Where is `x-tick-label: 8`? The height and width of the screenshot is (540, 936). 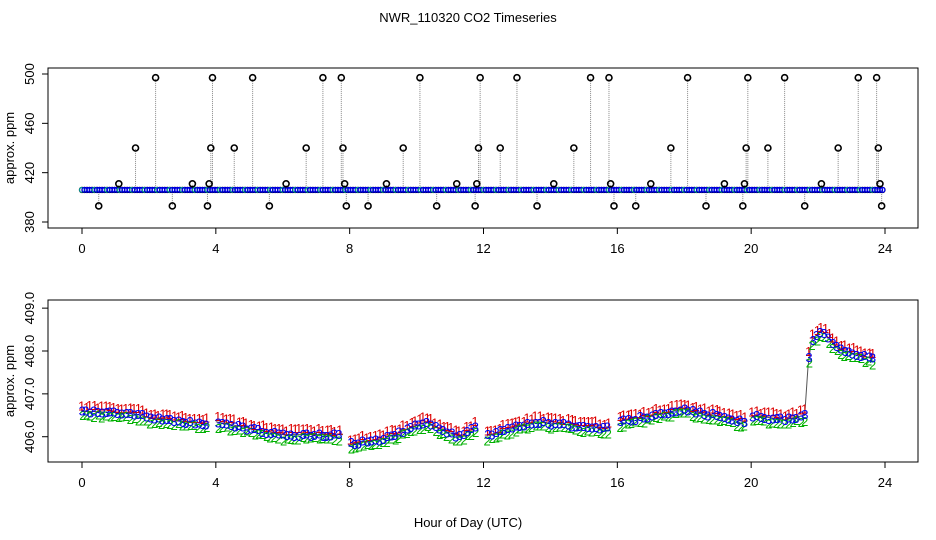 x-tick-label: 8 is located at coordinates (349, 482).